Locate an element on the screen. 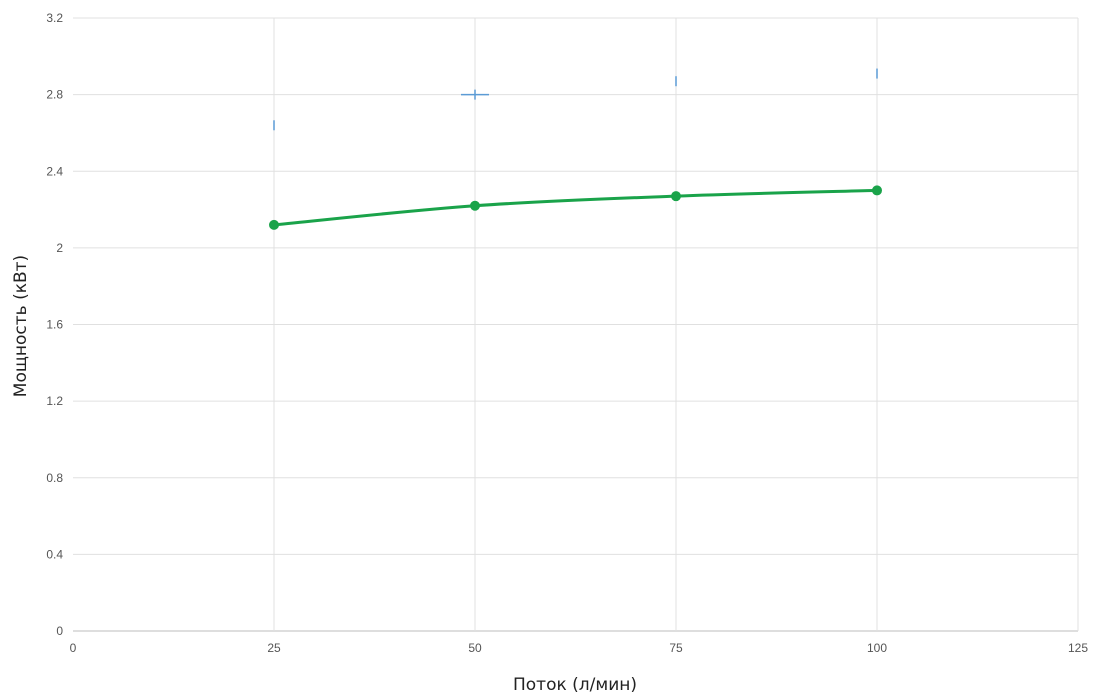 This screenshot has height=698, width=1097. series-line is located at coordinates (575, 207).